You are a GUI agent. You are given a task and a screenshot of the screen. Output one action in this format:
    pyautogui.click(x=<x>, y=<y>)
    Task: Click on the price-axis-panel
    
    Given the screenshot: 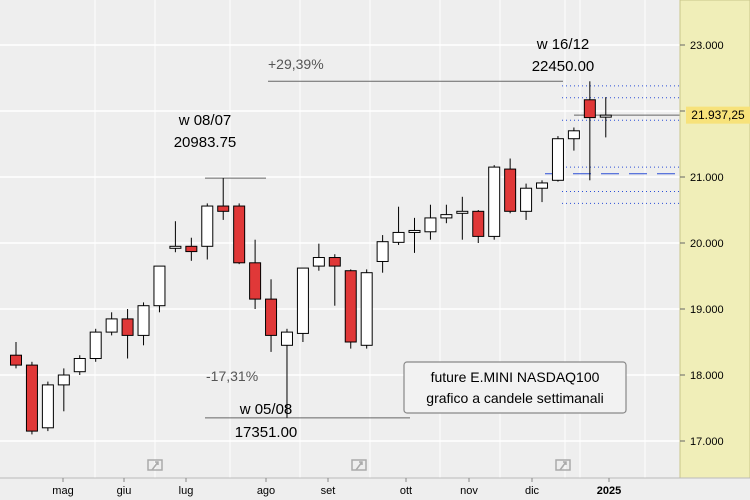 What is the action you would take?
    pyautogui.click(x=714, y=239)
    